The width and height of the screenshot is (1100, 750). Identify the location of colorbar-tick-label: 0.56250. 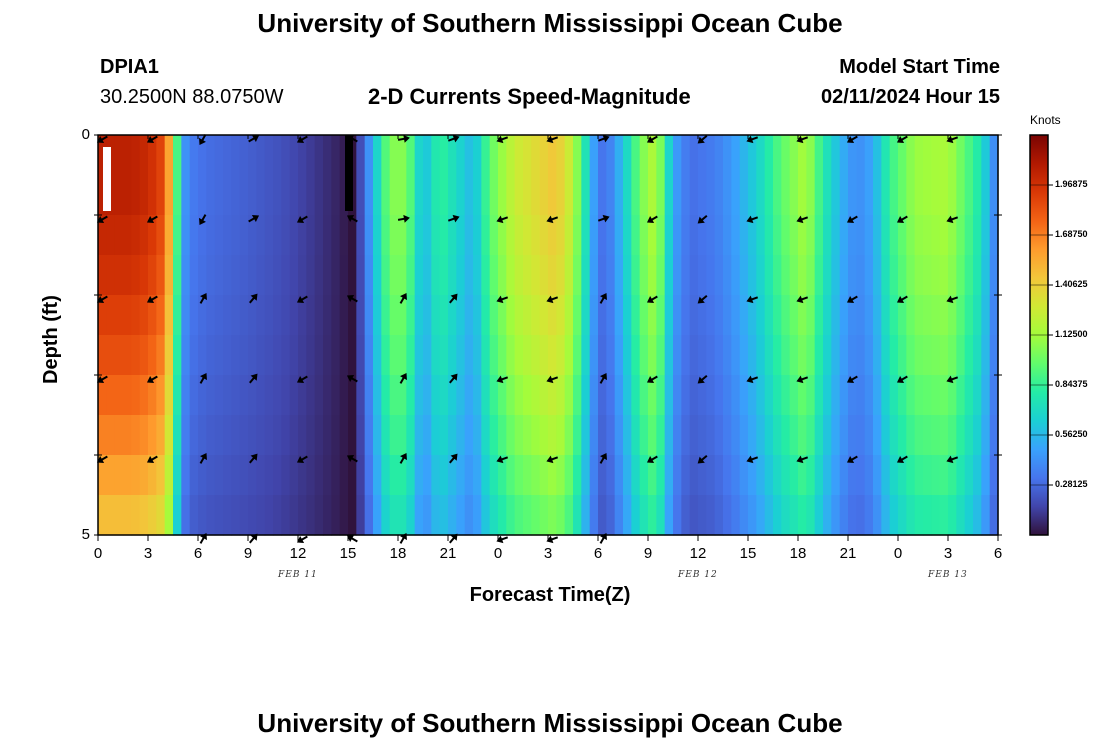
(1071, 434).